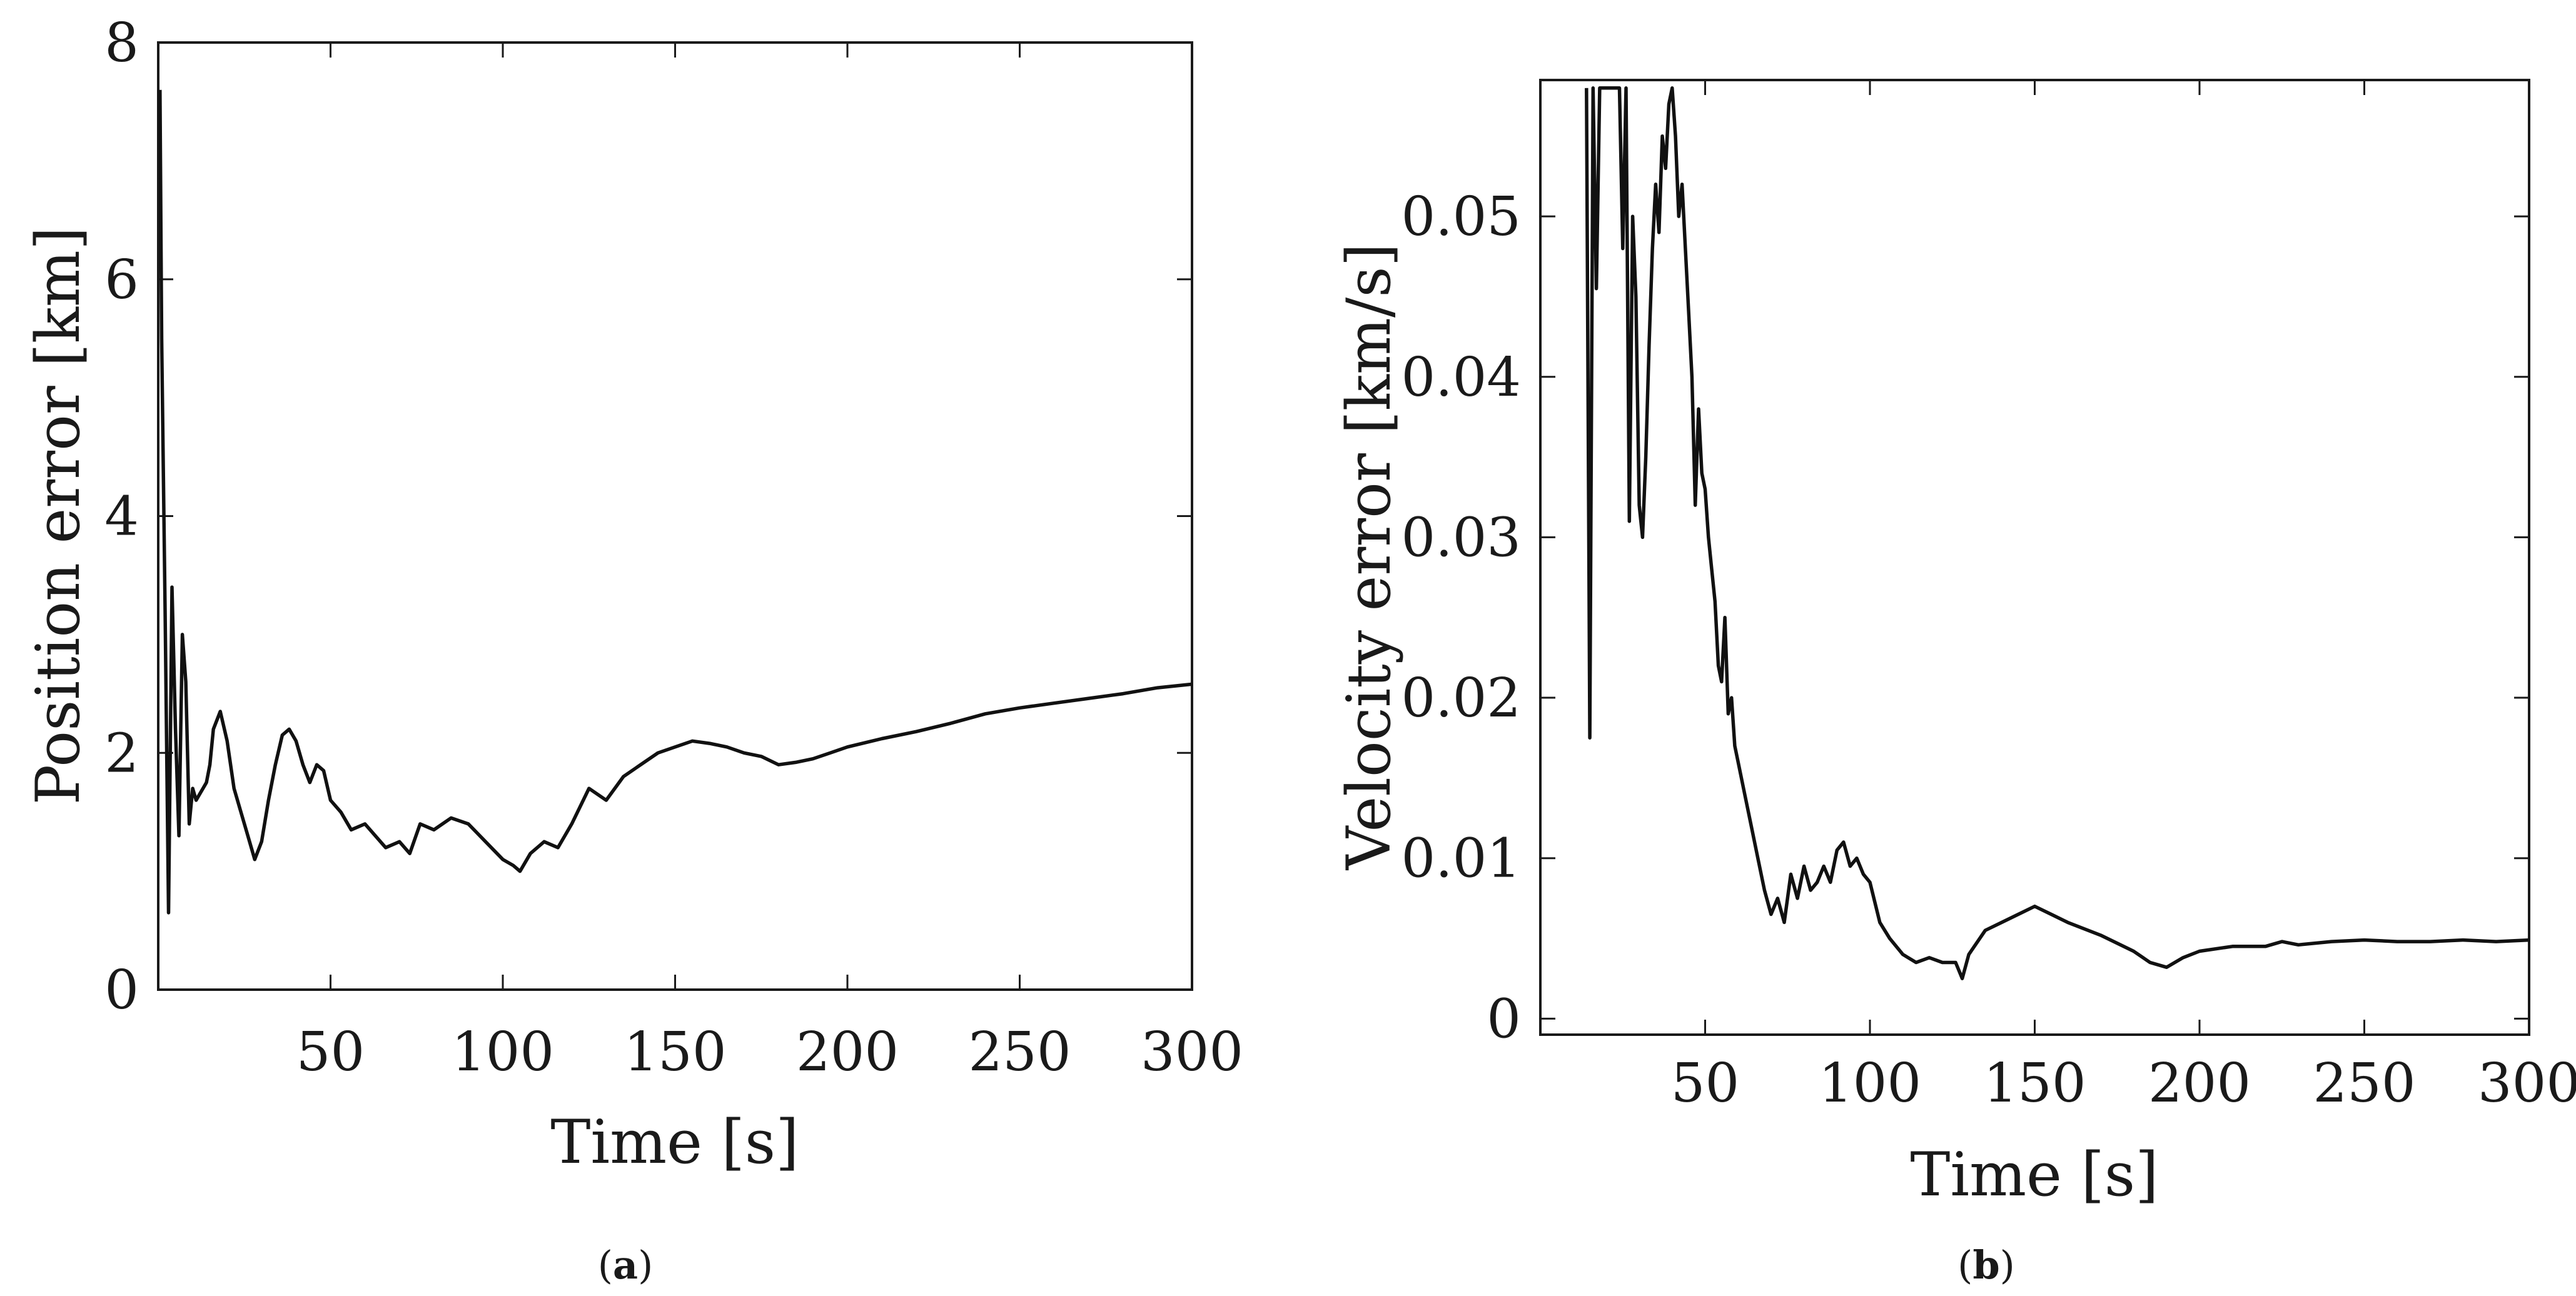 This screenshot has height=1296, width=2576. I want to click on y-tick-labels: 0 2 4 6 8, so click(121, 517).